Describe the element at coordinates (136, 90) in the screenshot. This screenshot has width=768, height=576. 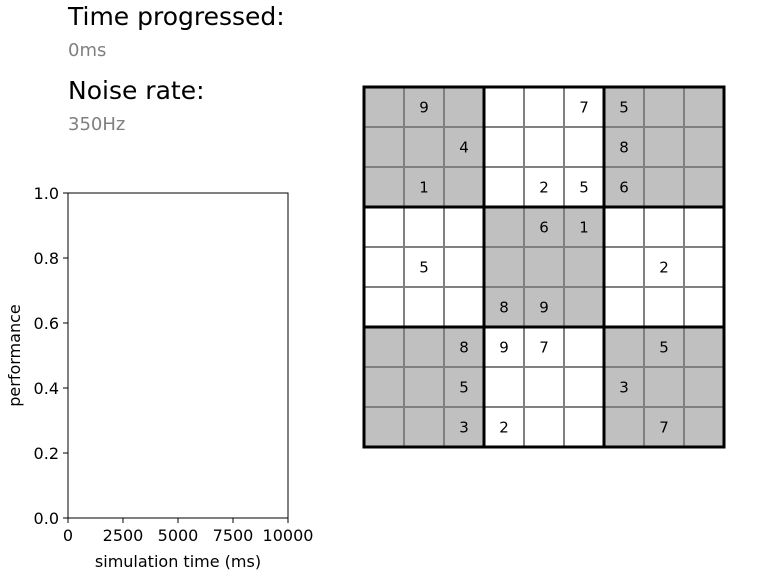
I see `noise-rate-label: Noise rate:` at that location.